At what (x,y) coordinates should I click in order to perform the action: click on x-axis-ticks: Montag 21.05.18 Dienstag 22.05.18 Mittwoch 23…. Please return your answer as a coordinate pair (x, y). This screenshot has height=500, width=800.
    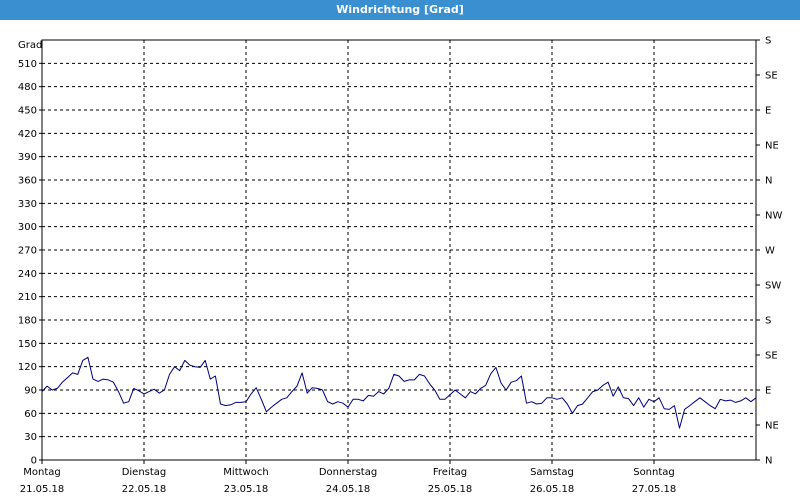
    Looking at the image, I should click on (348, 477).